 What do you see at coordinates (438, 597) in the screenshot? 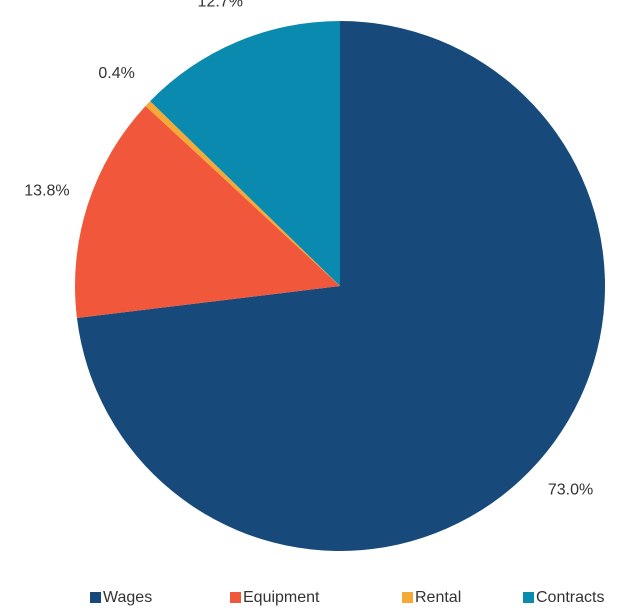
I see `legend-label: Rental` at bounding box center [438, 597].